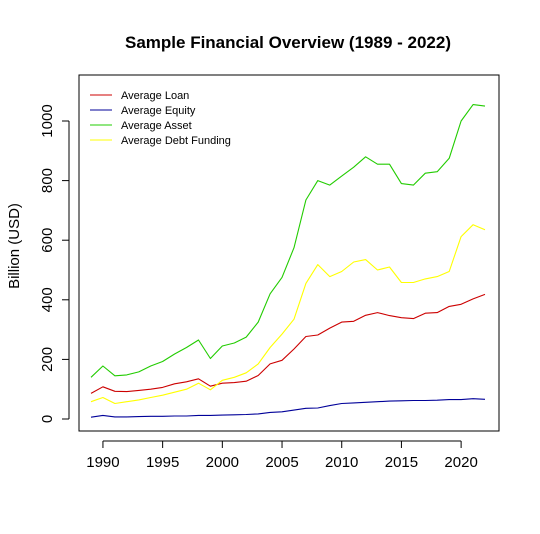 This screenshot has height=534, width=540. I want to click on x-tick-label: 2015, so click(401, 462).